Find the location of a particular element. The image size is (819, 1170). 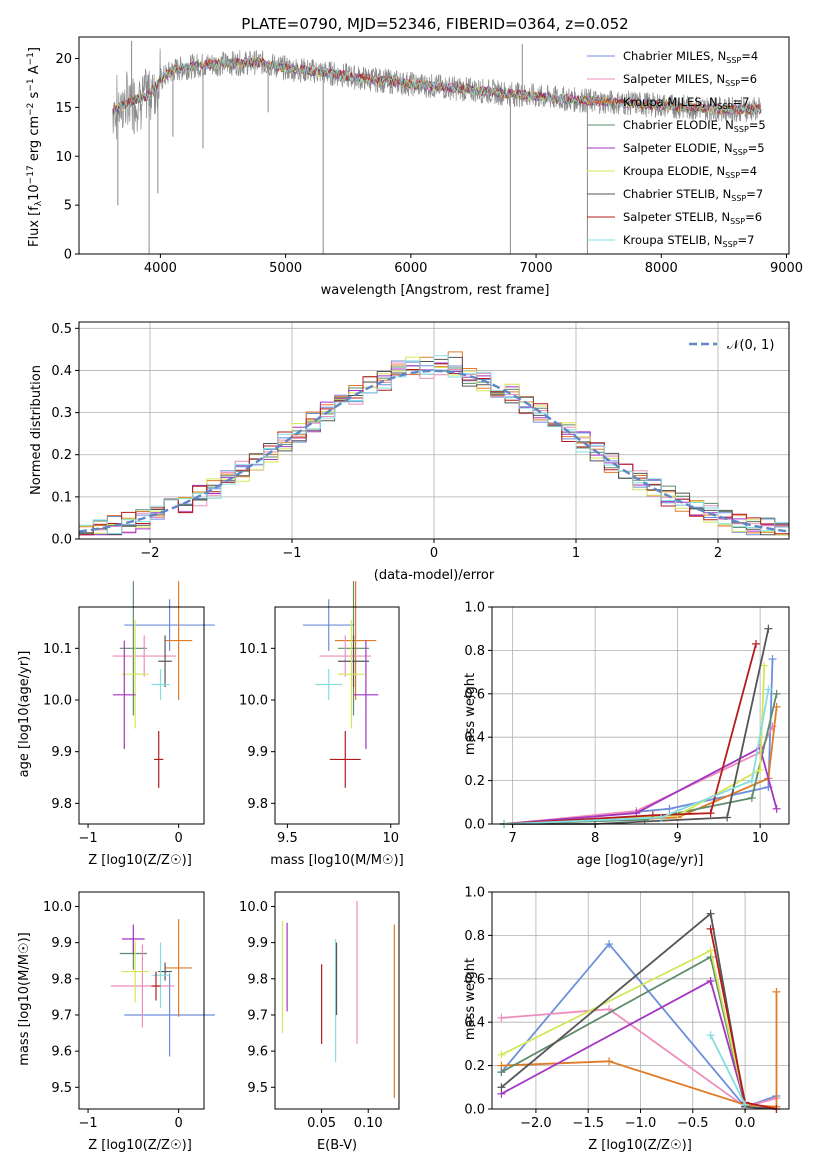

x-tick-label: −2.0 is located at coordinates (536, 1123).